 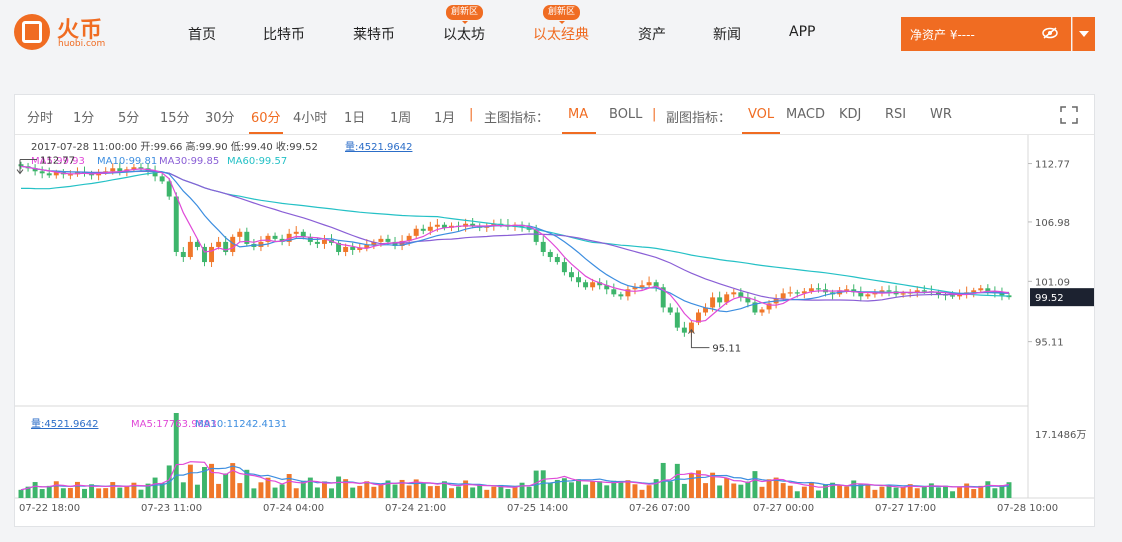 What do you see at coordinates (1050, 33) in the screenshot?
I see `hide-eye-icon` at bounding box center [1050, 33].